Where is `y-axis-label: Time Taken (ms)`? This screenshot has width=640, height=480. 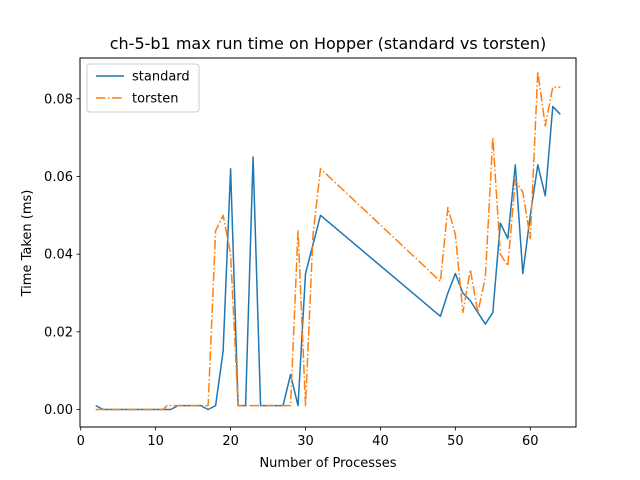 y-axis-label: Time Taken (ms) is located at coordinates (27, 244).